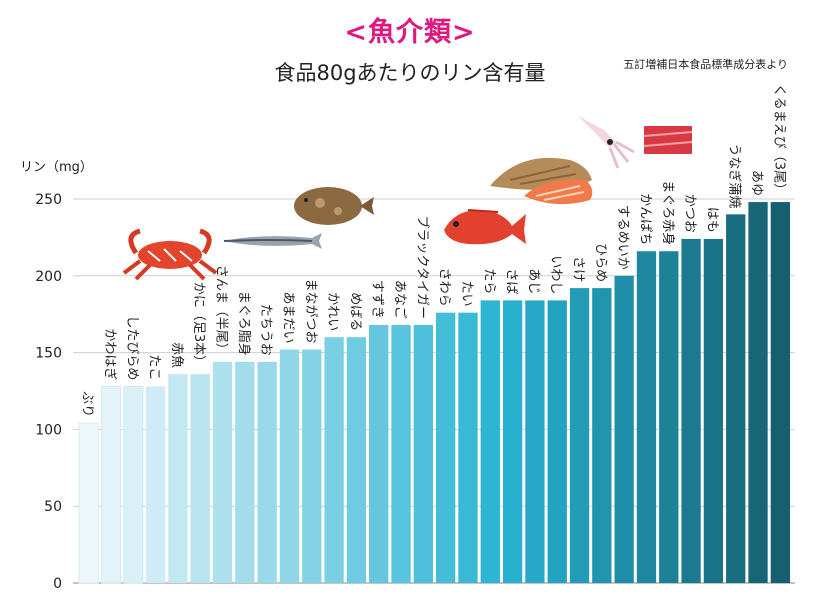 Image resolution: width=820 pixels, height=610 pixels. Describe the element at coordinates (48, 277) in the screenshot. I see `y-tick-label: 200` at that location.